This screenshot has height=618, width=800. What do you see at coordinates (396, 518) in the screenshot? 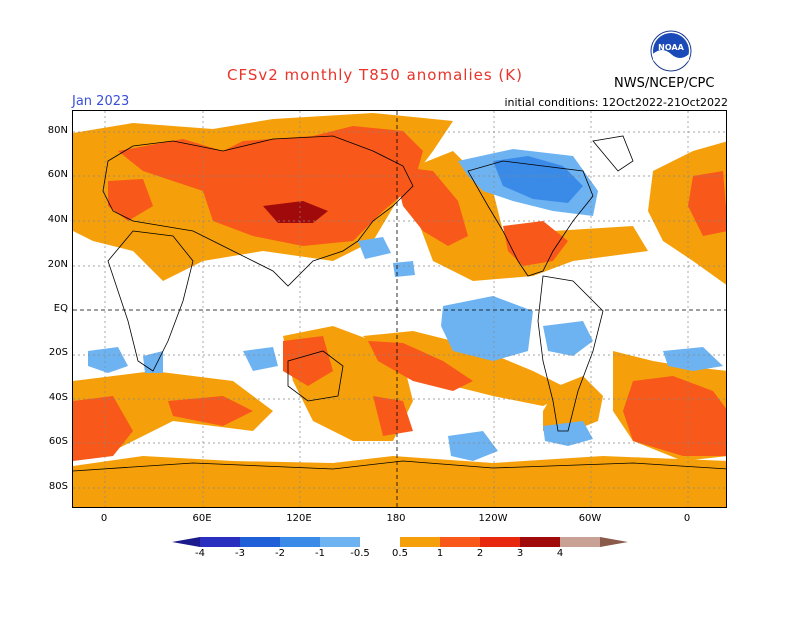
I see `lon-label: 180` at bounding box center [396, 518].